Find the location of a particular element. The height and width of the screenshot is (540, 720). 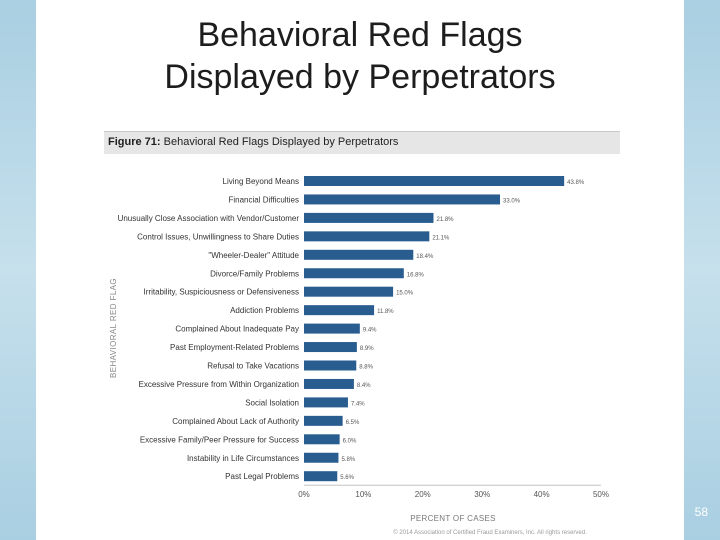

category-label: Complained About Lack of Authority is located at coordinates (235, 421).